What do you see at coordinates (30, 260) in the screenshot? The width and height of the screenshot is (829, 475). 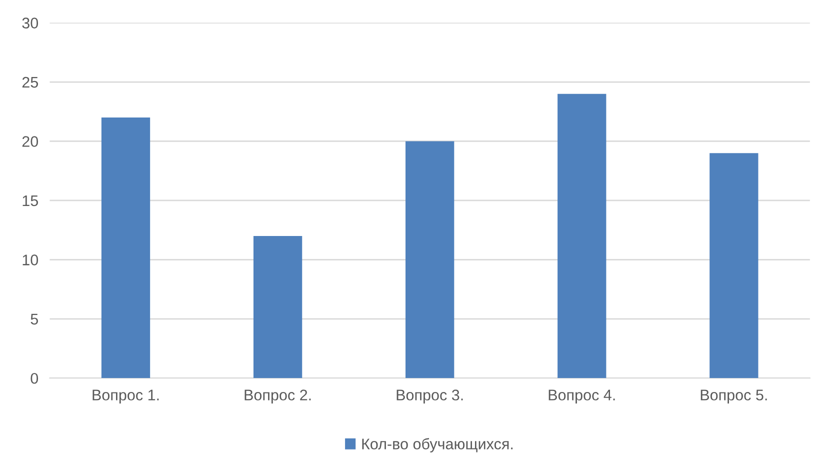 I see `y-tick-label: 10` at bounding box center [30, 260].